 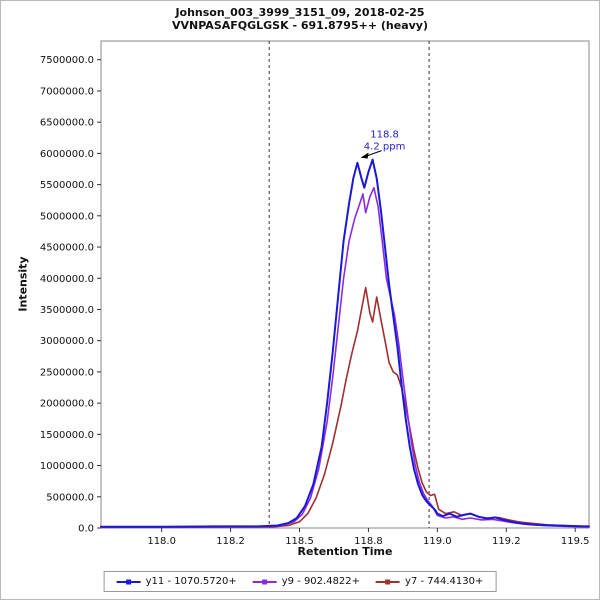 I want to click on svg-text: 4500000.0, so click(x=67, y=248).